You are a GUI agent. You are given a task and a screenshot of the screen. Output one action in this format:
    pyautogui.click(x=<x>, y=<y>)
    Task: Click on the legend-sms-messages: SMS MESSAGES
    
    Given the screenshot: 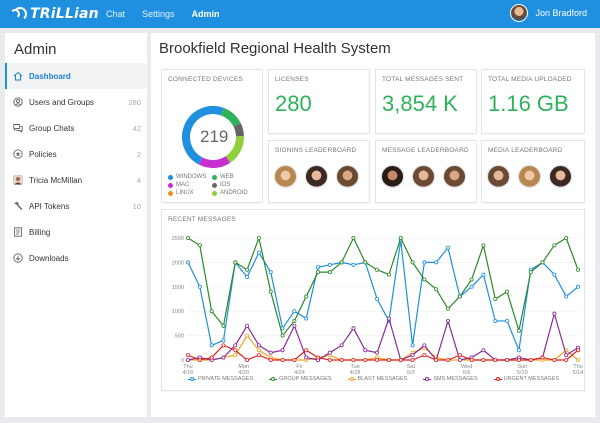 What is the action you would take?
    pyautogui.click(x=450, y=379)
    